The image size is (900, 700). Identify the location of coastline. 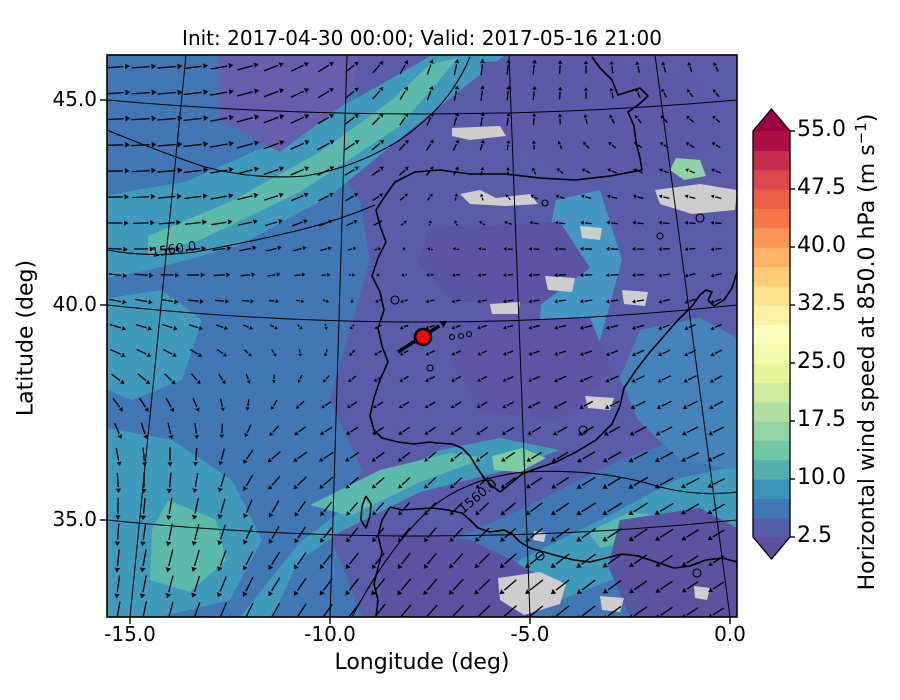
(513, 183).